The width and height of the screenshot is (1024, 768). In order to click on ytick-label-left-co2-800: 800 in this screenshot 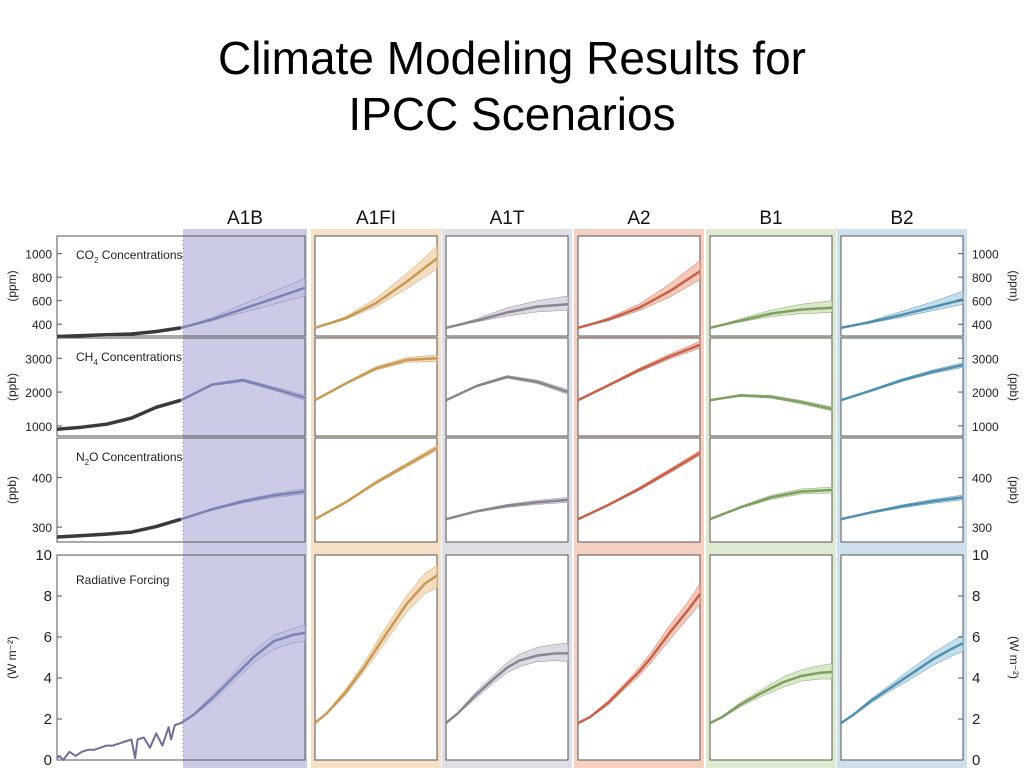, I will do `click(42, 278)`.